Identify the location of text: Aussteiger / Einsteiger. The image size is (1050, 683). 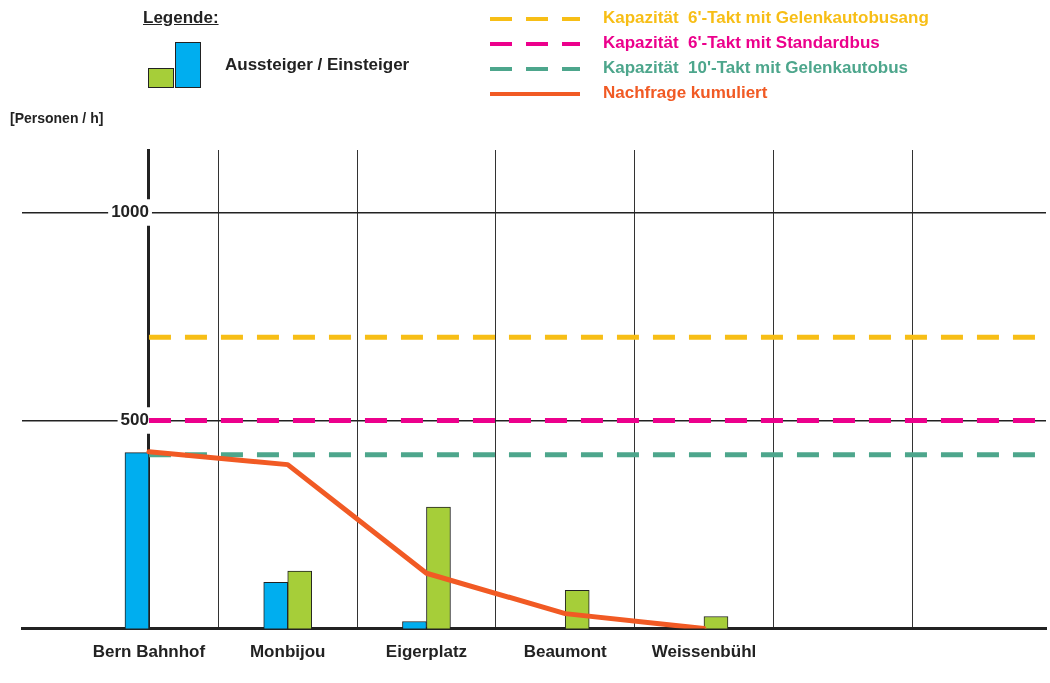
(317, 65).